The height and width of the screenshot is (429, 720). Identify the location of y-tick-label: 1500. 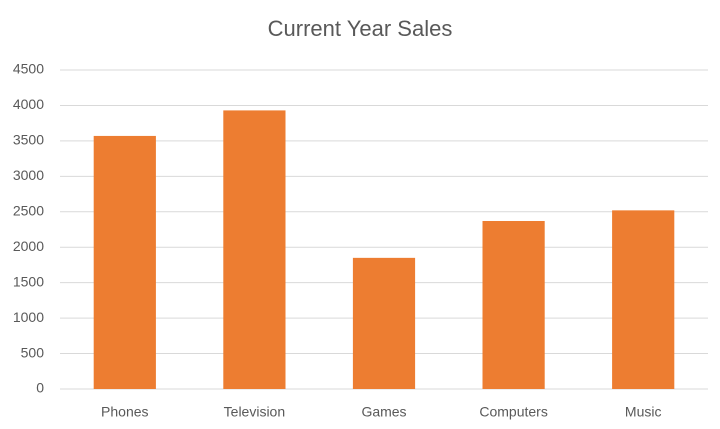
(28, 281).